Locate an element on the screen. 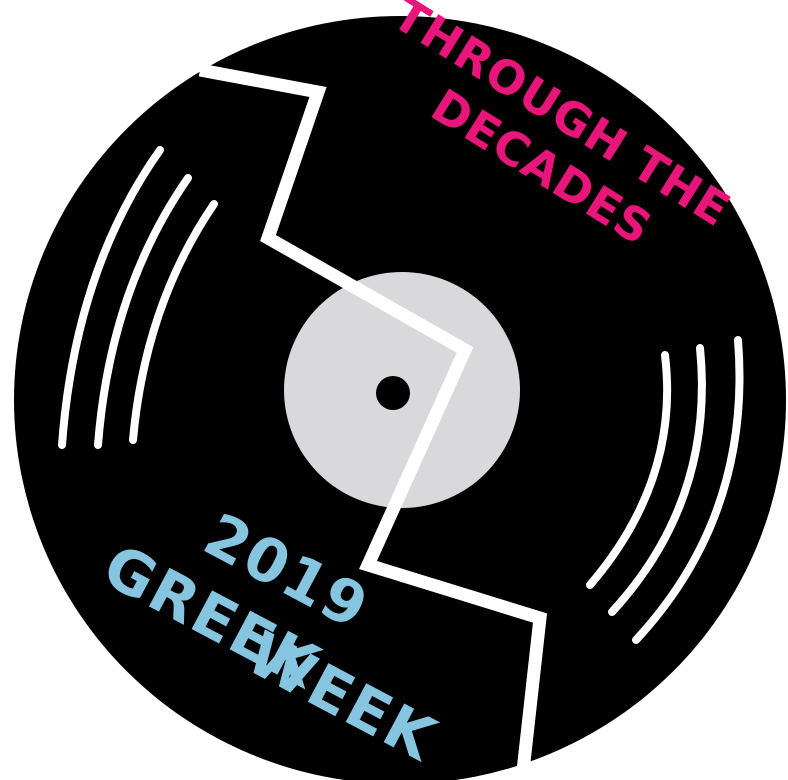  right-grooves is located at coordinates (665, 490).